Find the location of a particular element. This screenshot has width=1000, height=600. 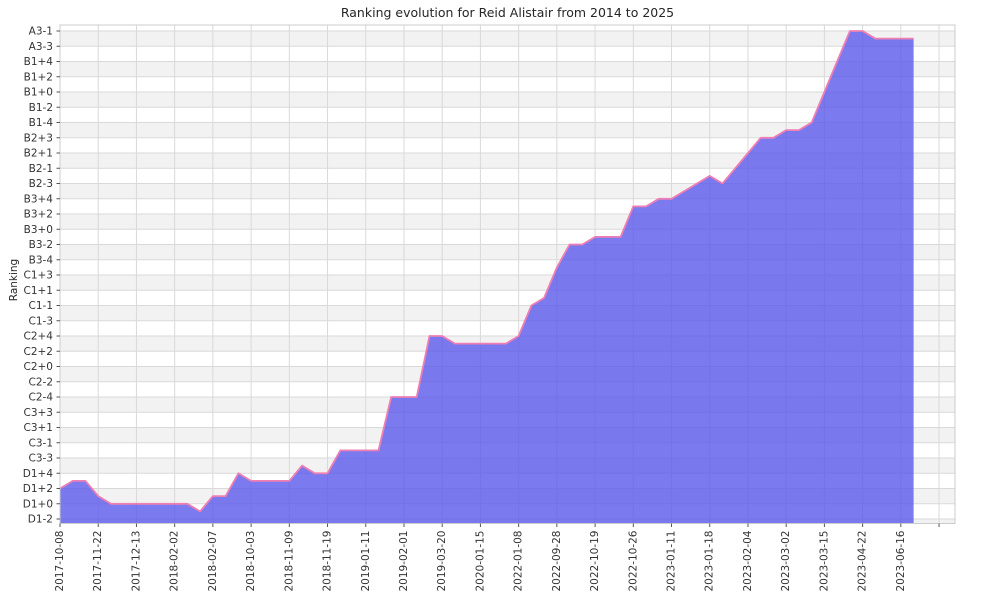

y-tick-label: B3+4 is located at coordinates (39, 199).